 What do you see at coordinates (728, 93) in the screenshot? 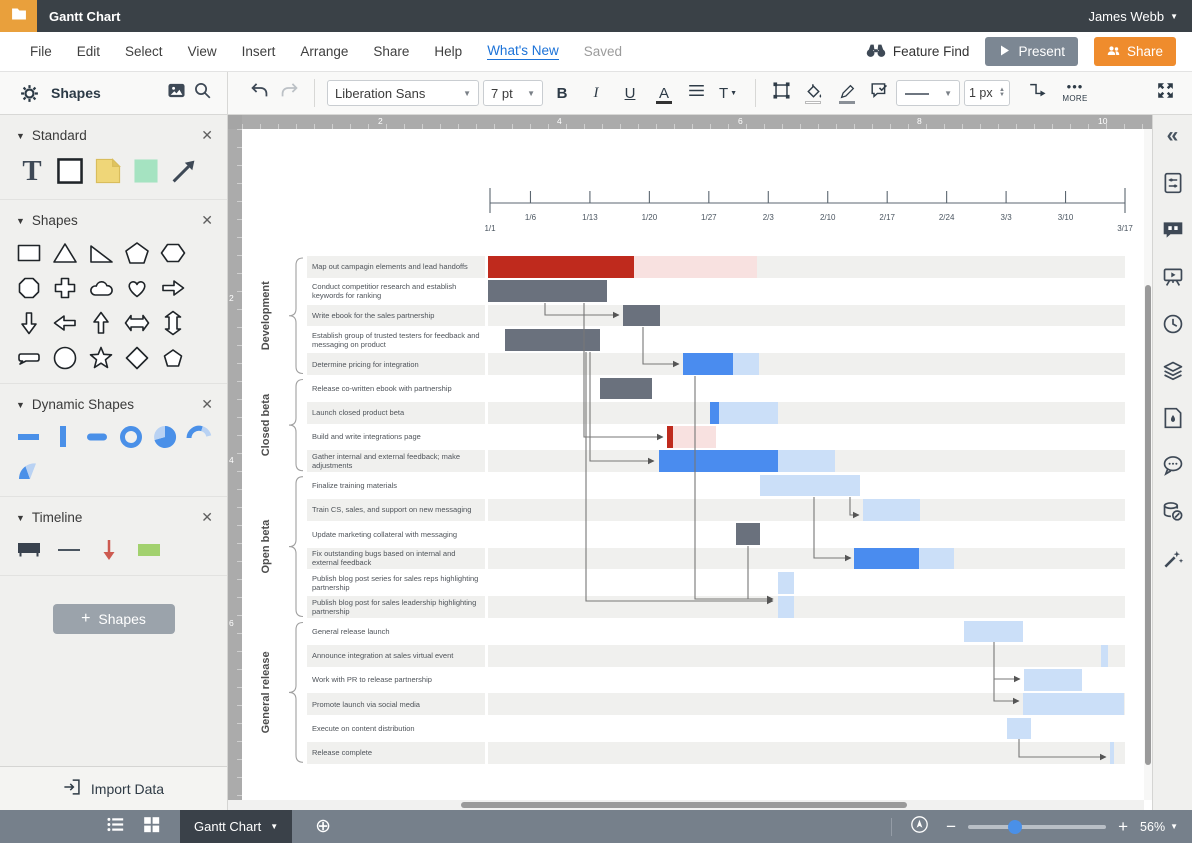
I see `text-options-button: T ▼` at bounding box center [728, 93].